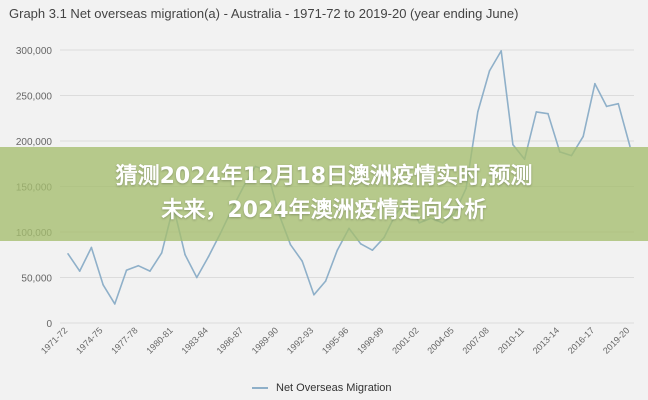 Image resolution: width=648 pixels, height=400 pixels. What do you see at coordinates (546, 340) in the screenshot?
I see `x-tick-label: 2013-14` at bounding box center [546, 340].